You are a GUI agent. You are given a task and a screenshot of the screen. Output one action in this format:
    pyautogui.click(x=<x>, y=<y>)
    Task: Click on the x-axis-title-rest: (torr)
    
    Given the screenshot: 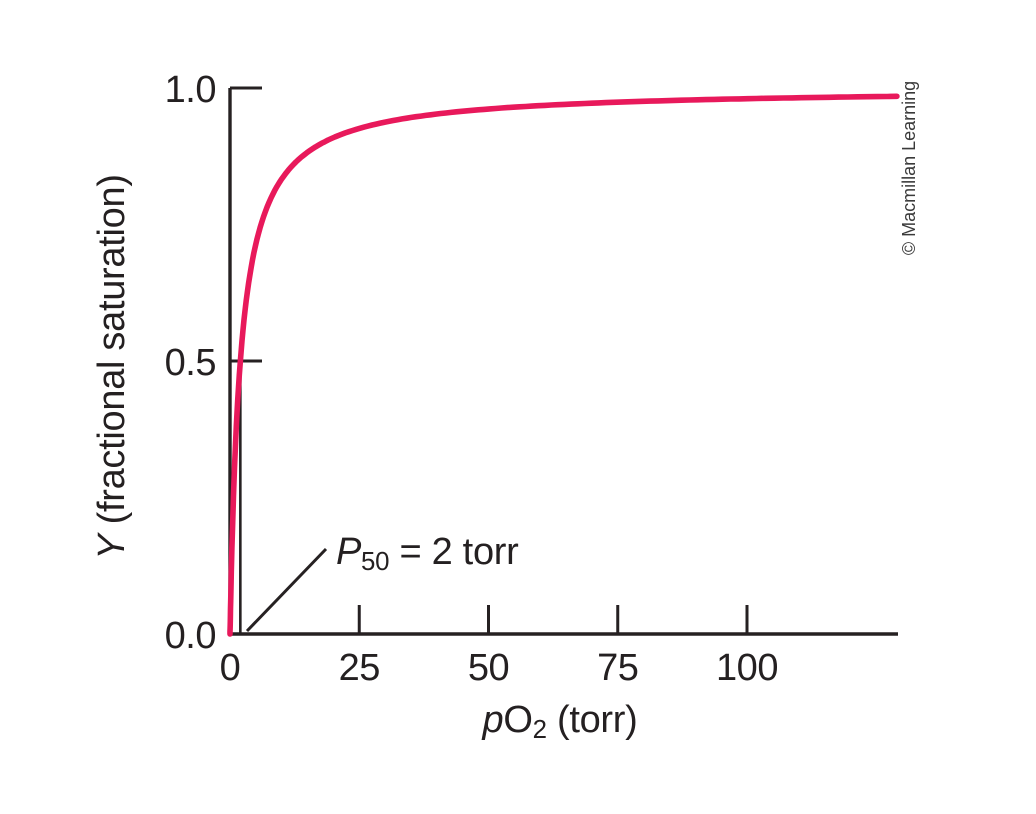 What is the action you would take?
    pyautogui.click(x=592, y=720)
    